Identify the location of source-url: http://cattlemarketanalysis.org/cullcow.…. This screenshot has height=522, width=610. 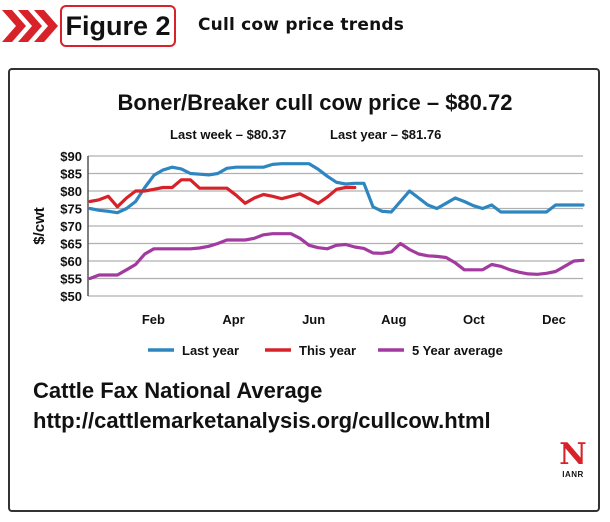
(262, 420).